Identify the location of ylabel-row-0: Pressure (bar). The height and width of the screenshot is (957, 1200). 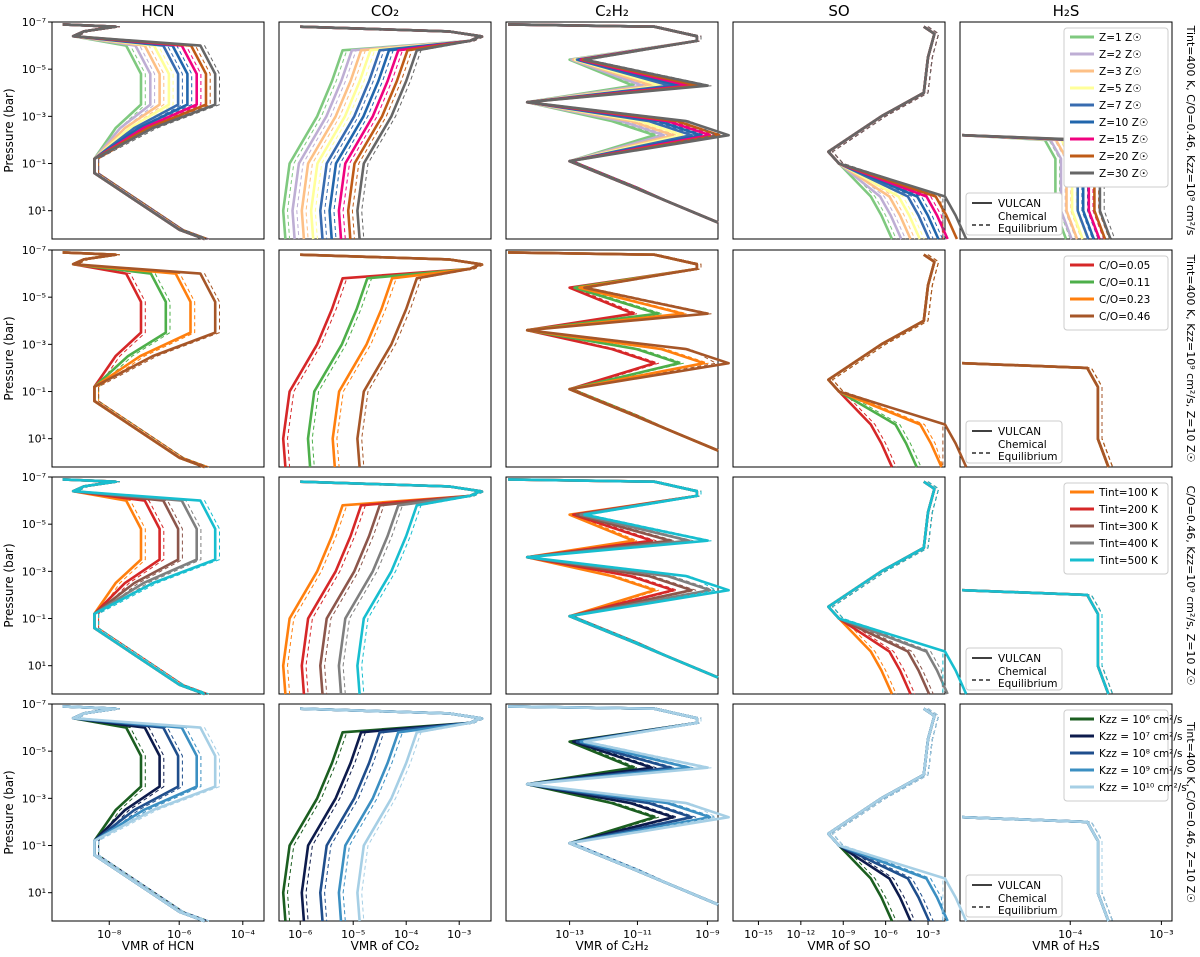
(9, 130).